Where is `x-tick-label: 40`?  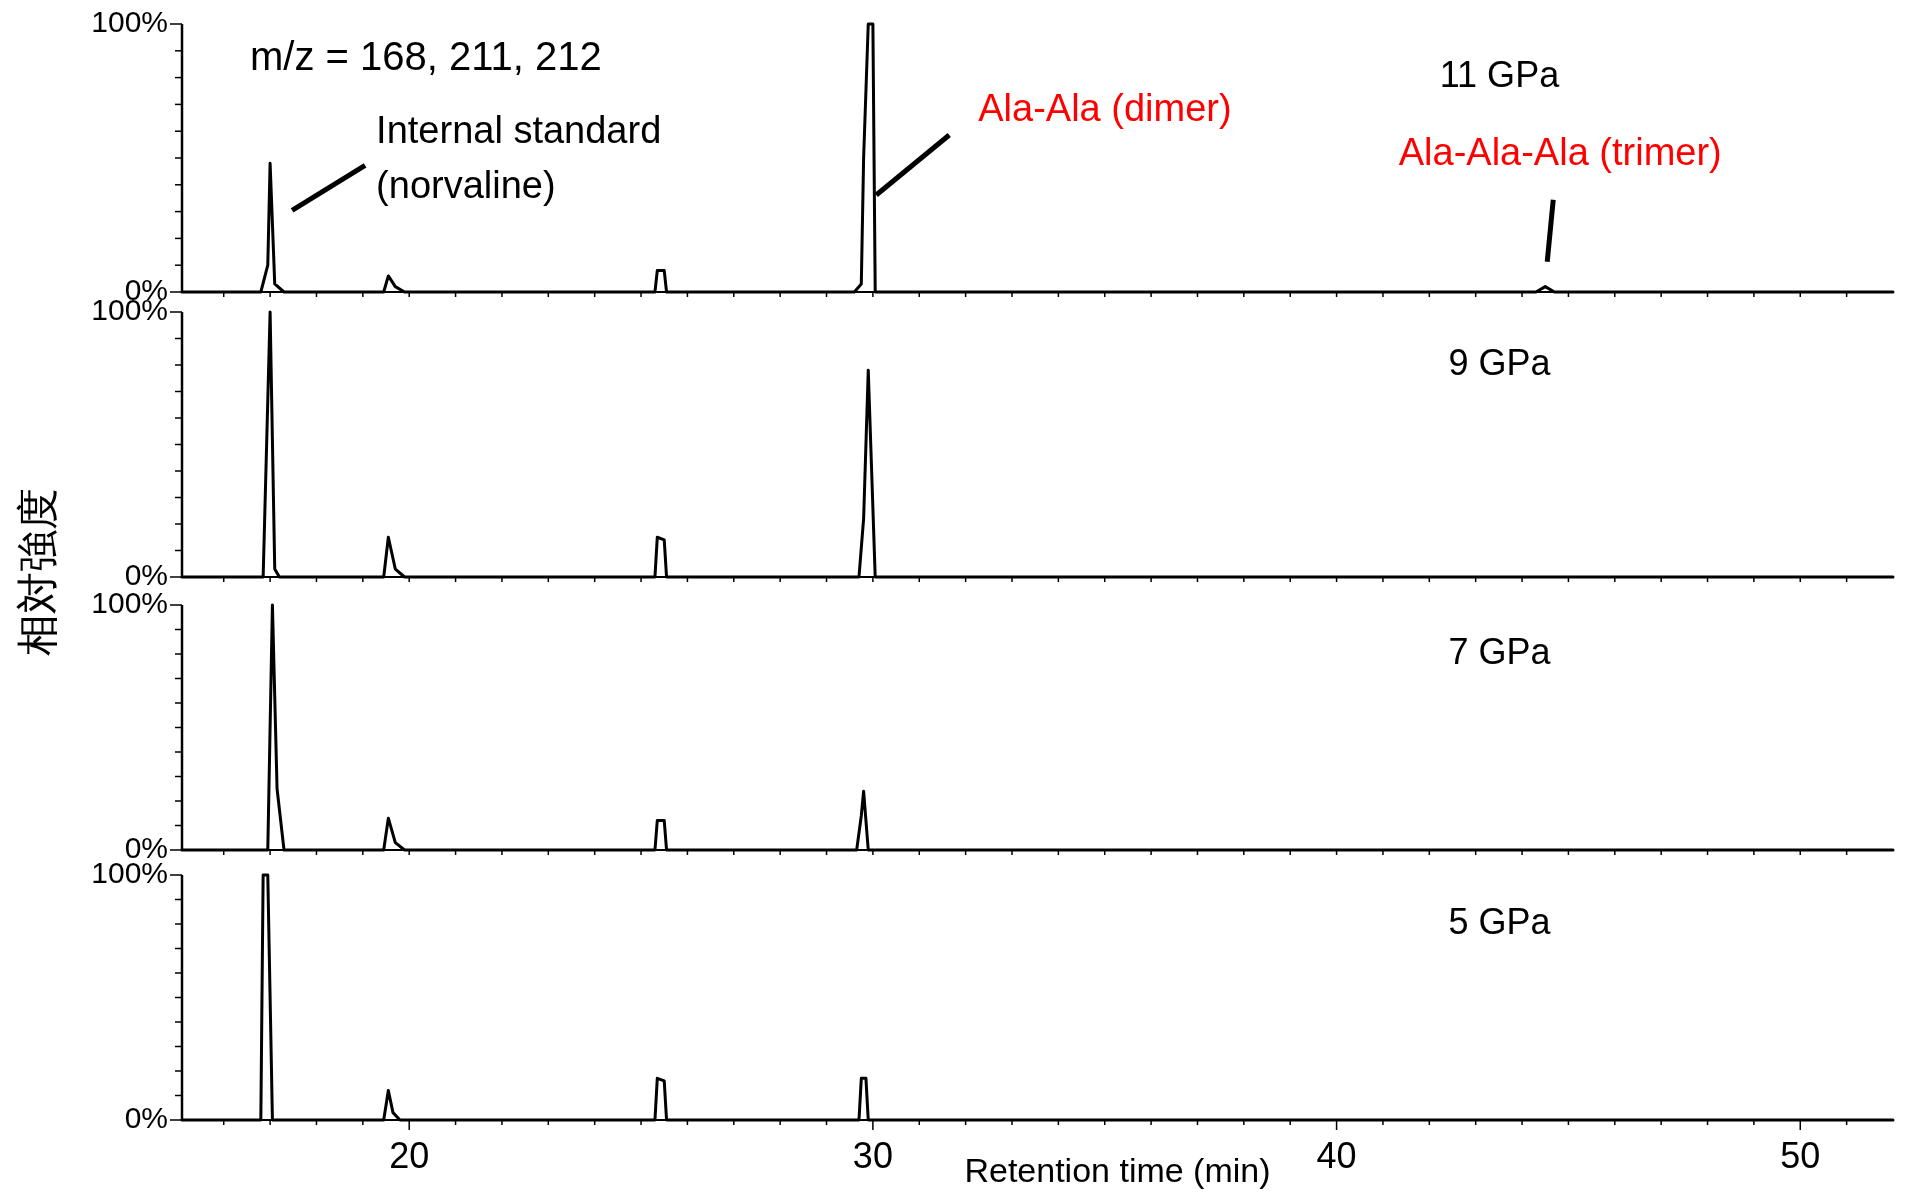 x-tick-label: 40 is located at coordinates (1336, 1155).